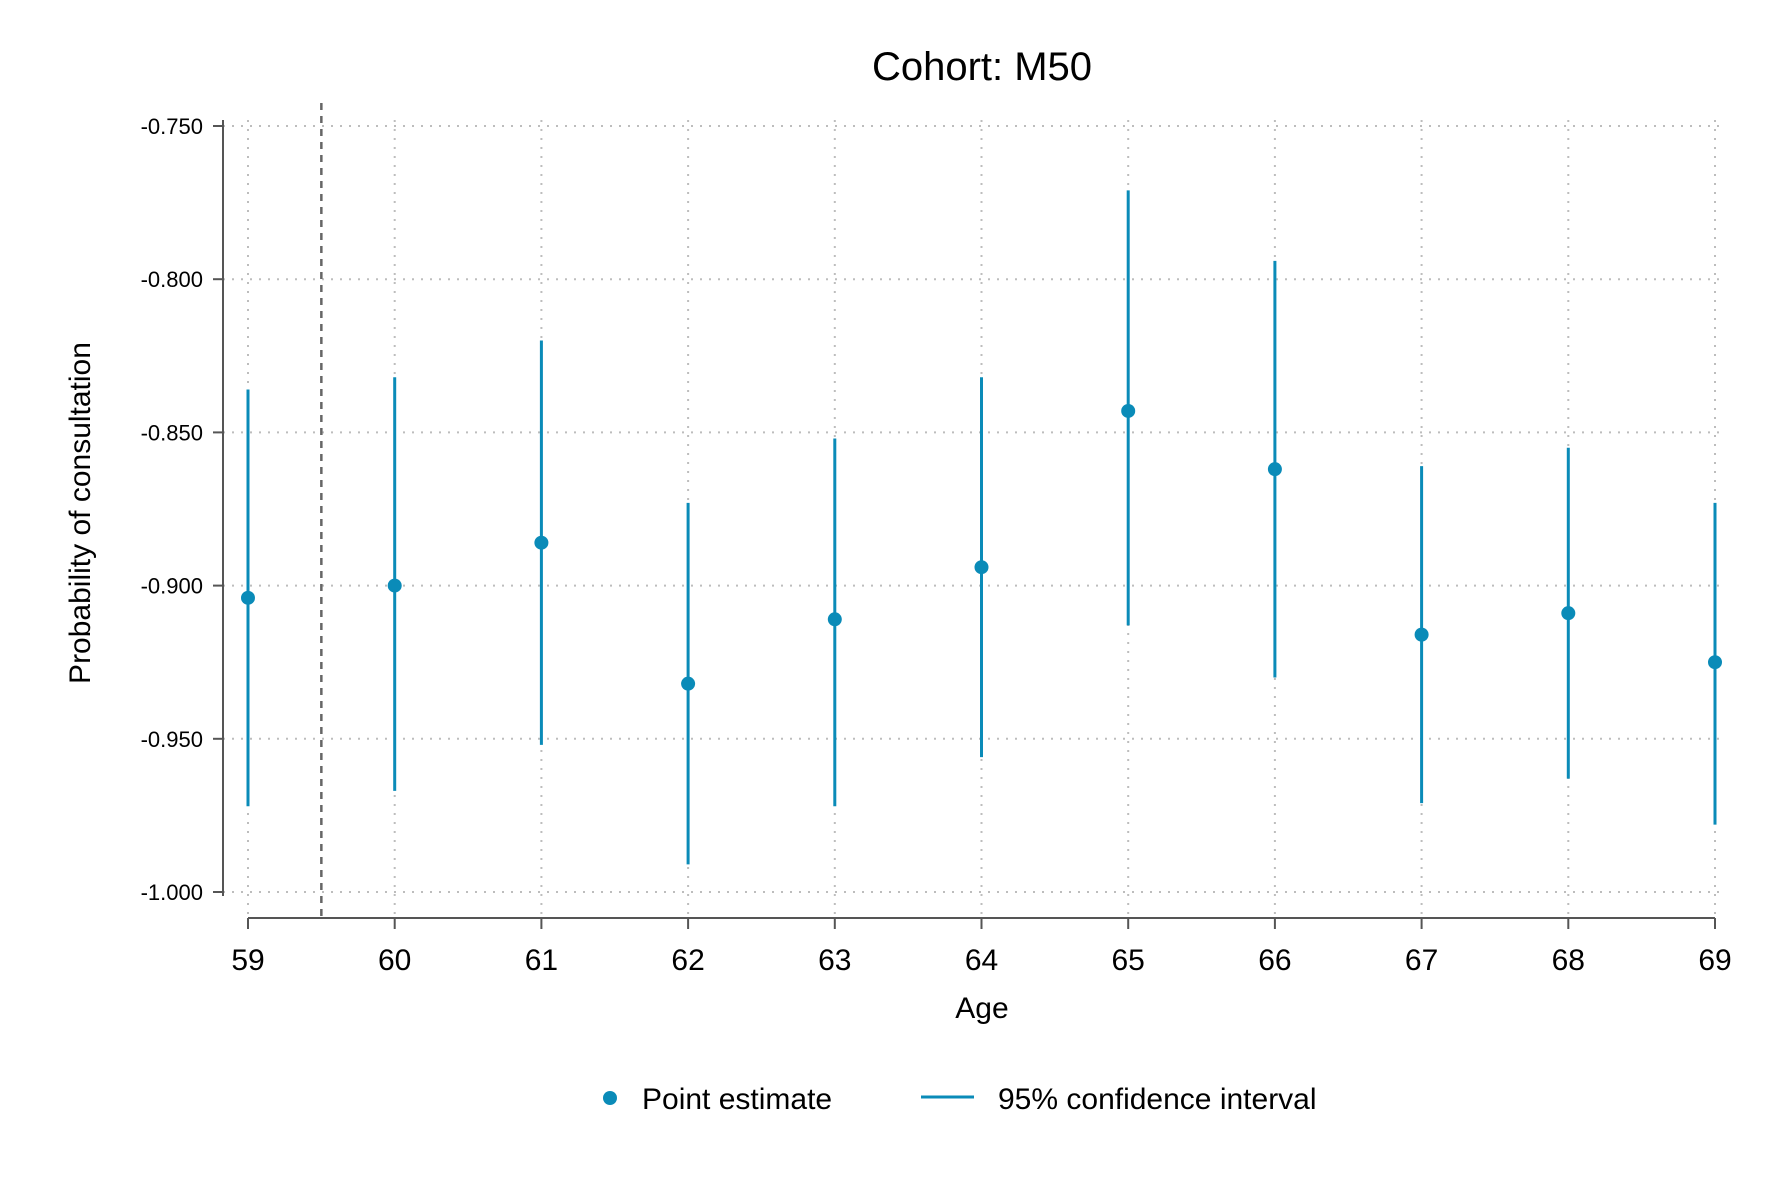  I want to click on x-tick-label: 66, so click(1274, 960).